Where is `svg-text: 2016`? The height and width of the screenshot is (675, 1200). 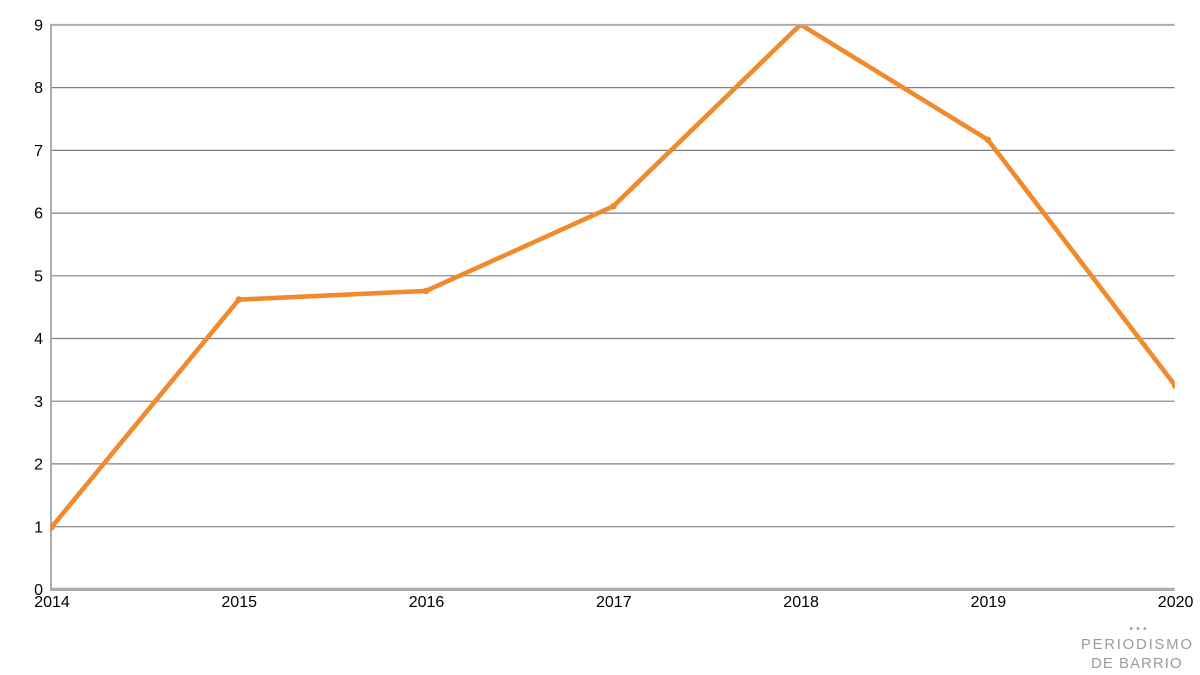
svg-text: 2016 is located at coordinates (427, 602).